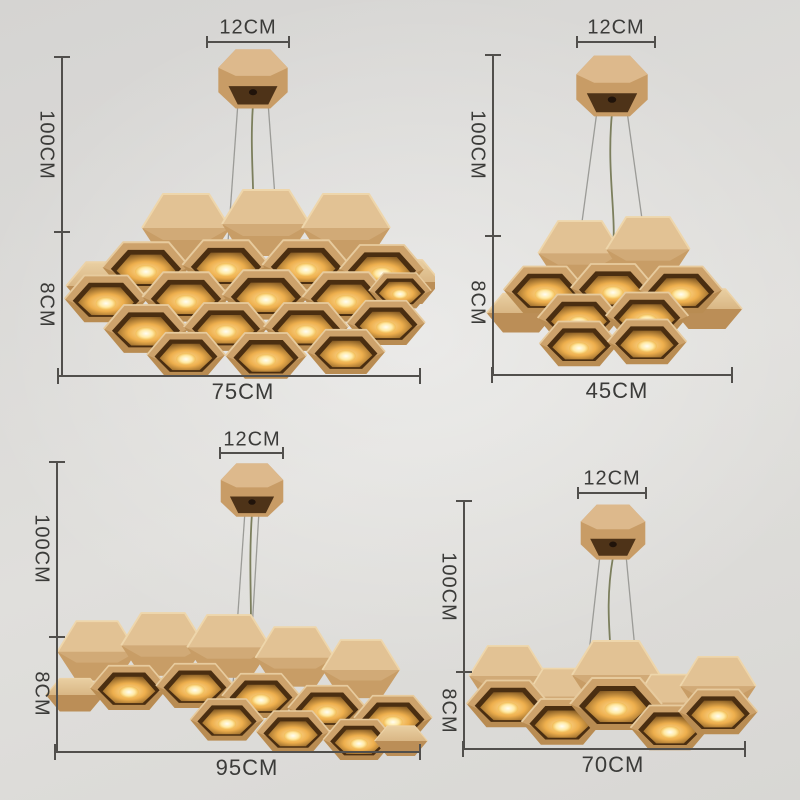  What do you see at coordinates (243, 391) in the screenshot?
I see `body-width-dim-label: 75CM` at bounding box center [243, 391].